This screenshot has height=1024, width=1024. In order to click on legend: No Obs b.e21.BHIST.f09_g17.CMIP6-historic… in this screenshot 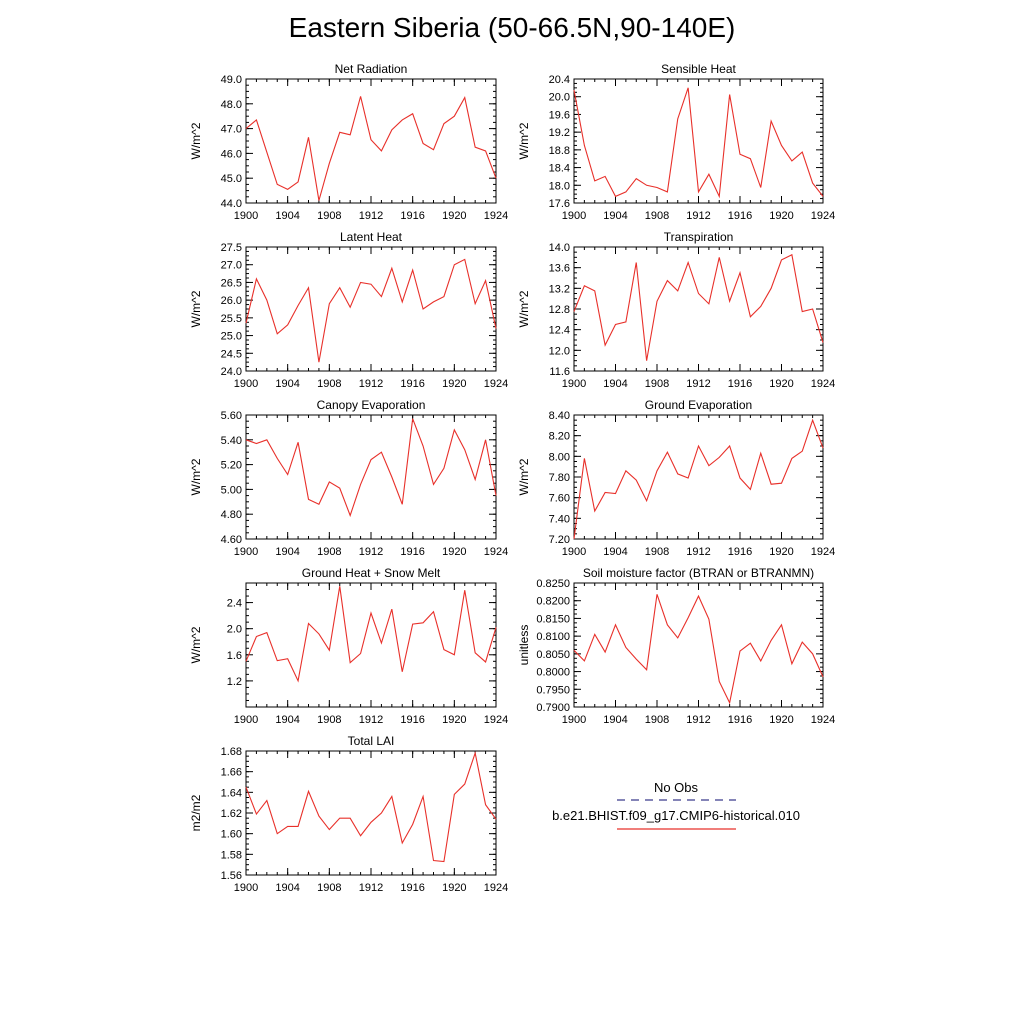, I will do `click(676, 805)`.